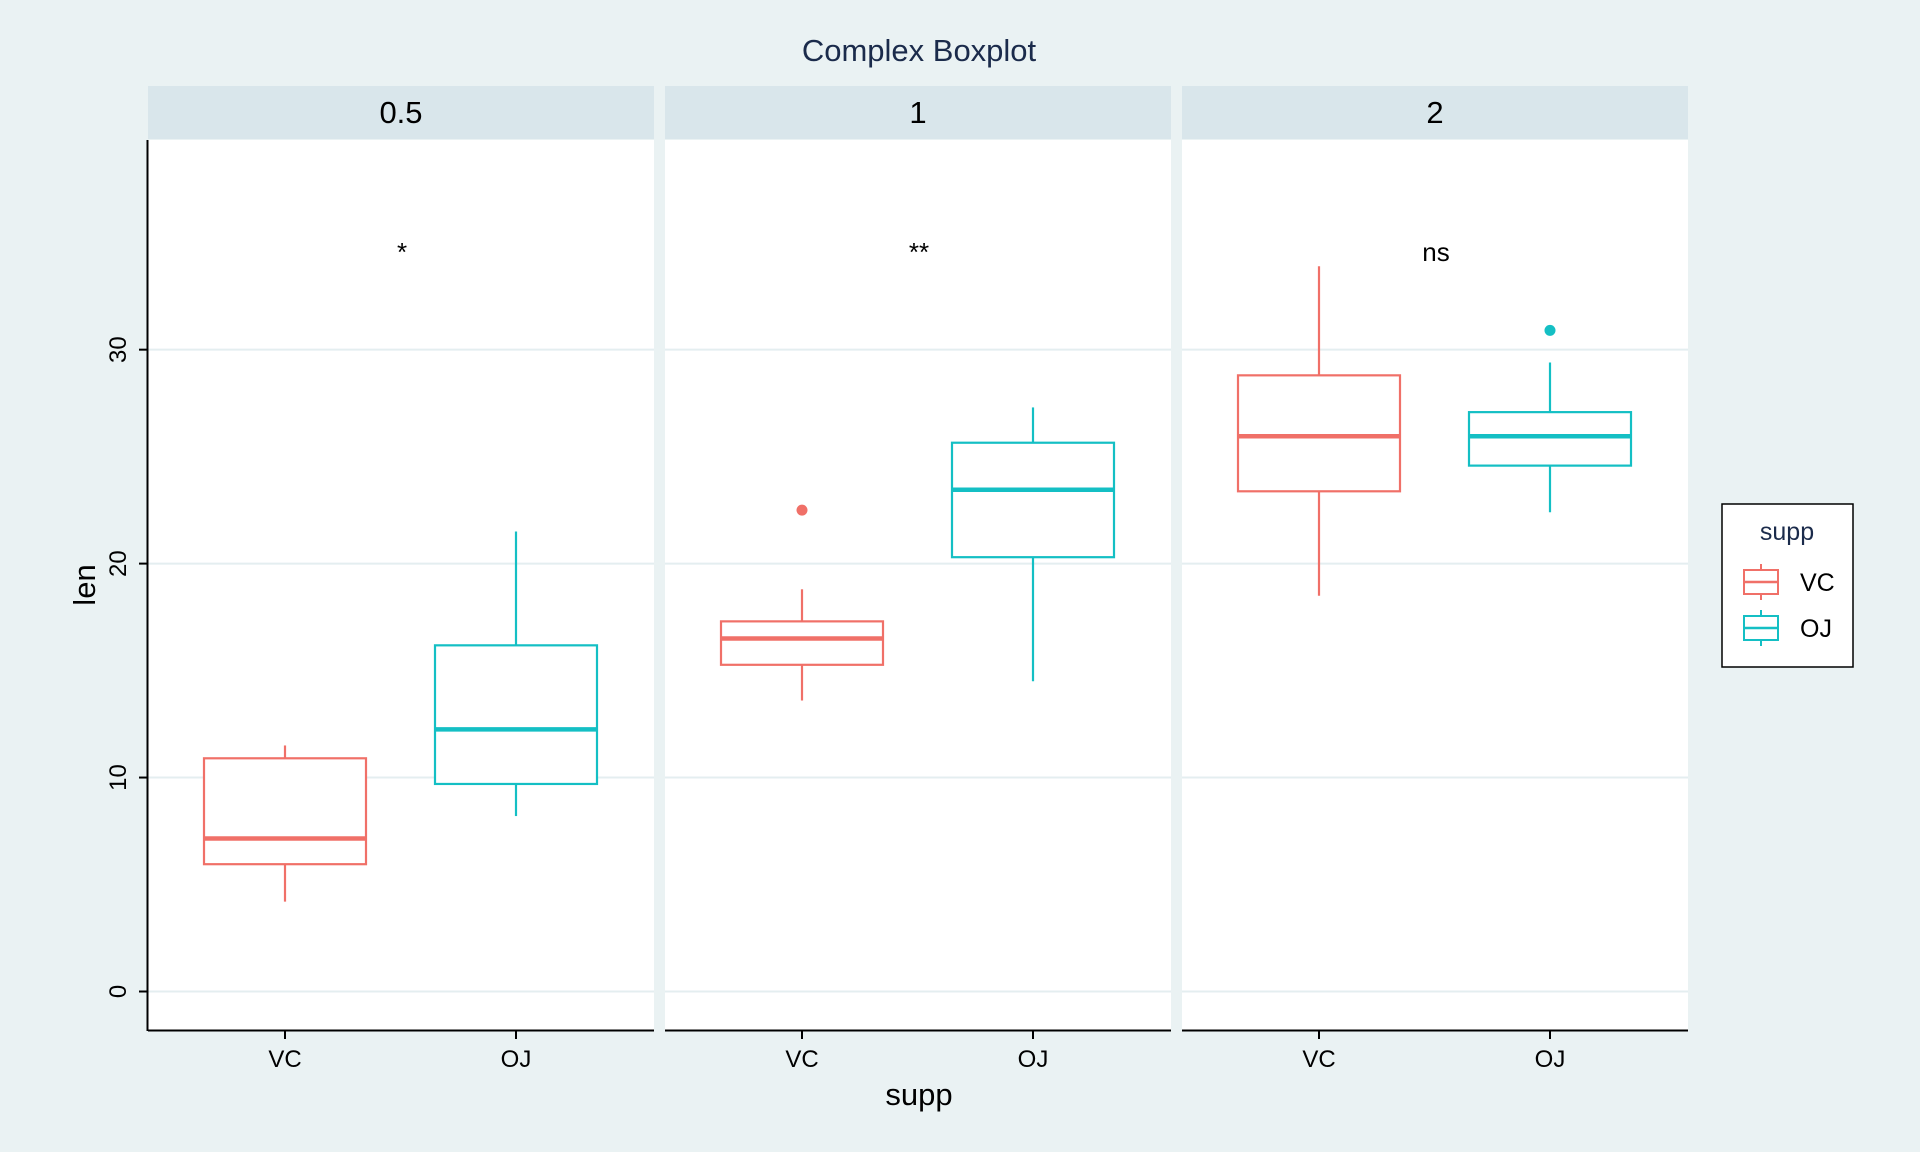  I want to click on y-axis-title: len, so click(84, 584).